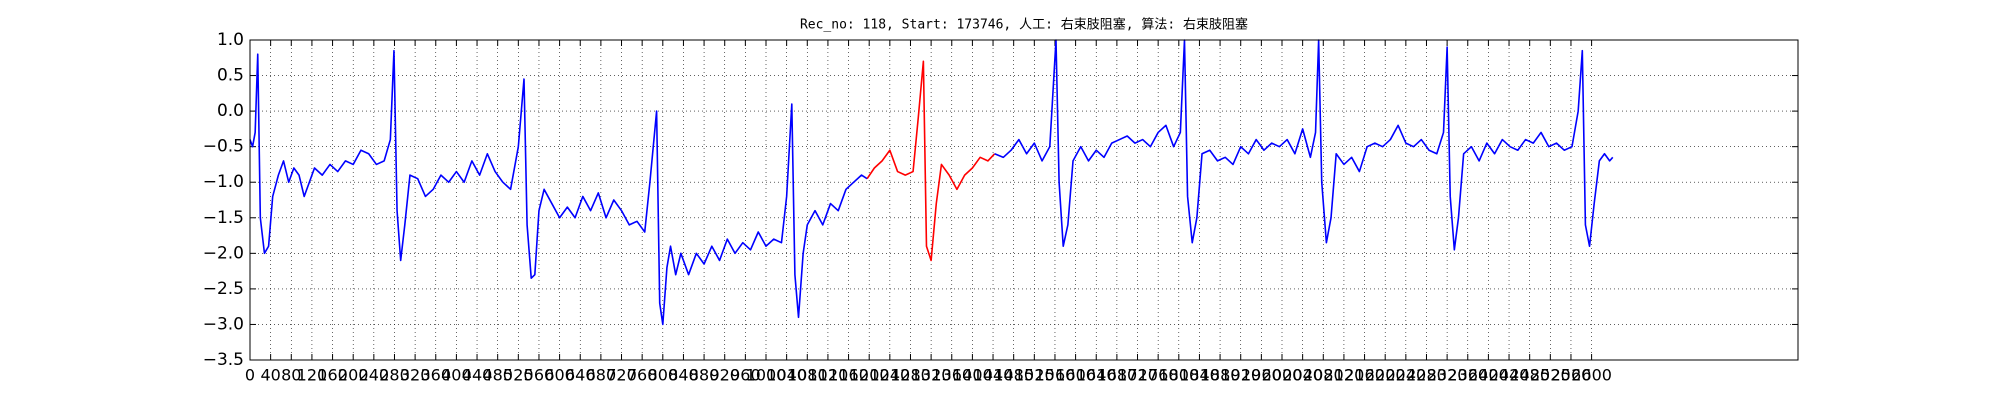 The width and height of the screenshot is (2000, 400). I want to click on x-tick-label: 1160, so click(848, 375).